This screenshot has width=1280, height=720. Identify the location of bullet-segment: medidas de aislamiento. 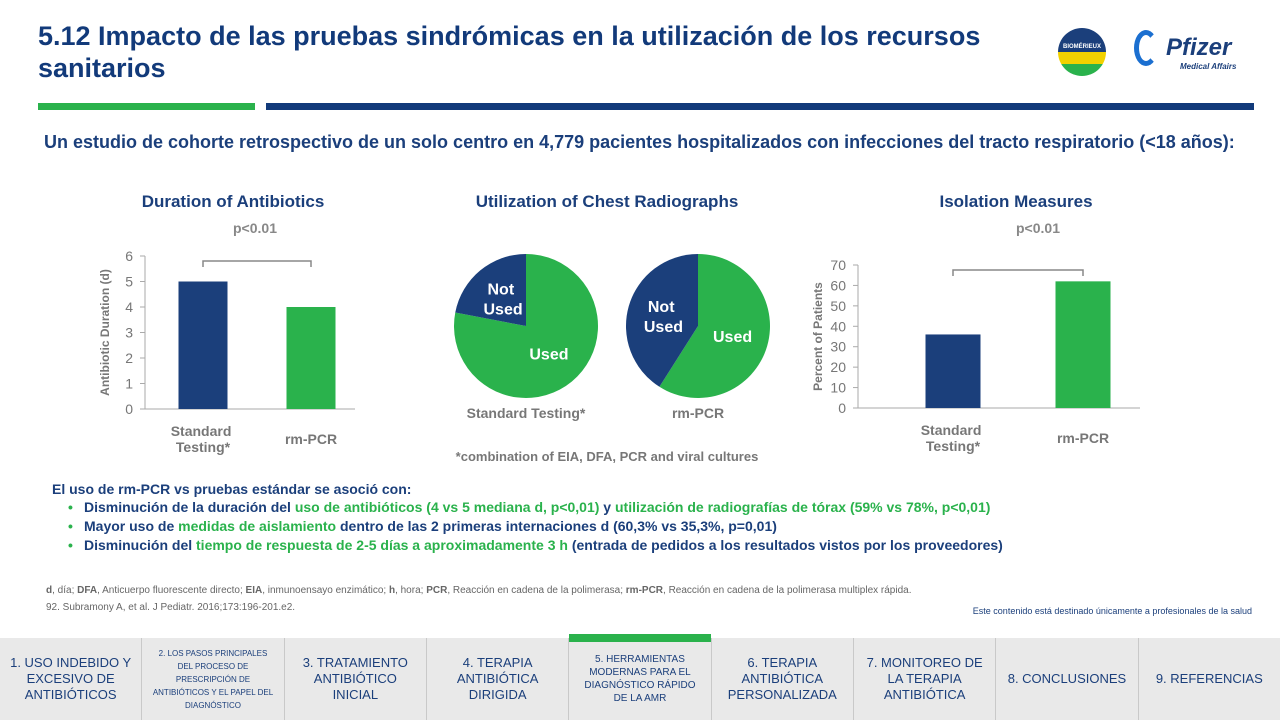
(257, 526).